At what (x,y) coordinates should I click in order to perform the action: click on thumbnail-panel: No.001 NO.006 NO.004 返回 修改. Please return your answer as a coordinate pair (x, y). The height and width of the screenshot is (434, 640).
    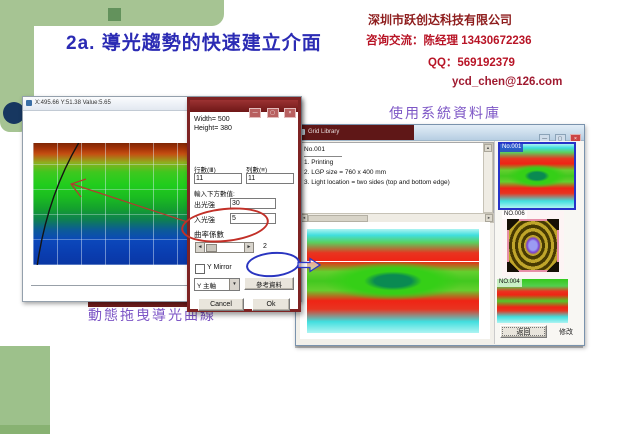
    Looking at the image, I should click on (539, 242).